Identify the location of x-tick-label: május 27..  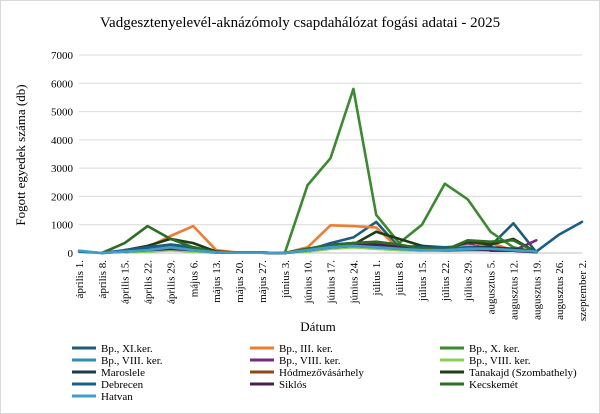
(263, 281).